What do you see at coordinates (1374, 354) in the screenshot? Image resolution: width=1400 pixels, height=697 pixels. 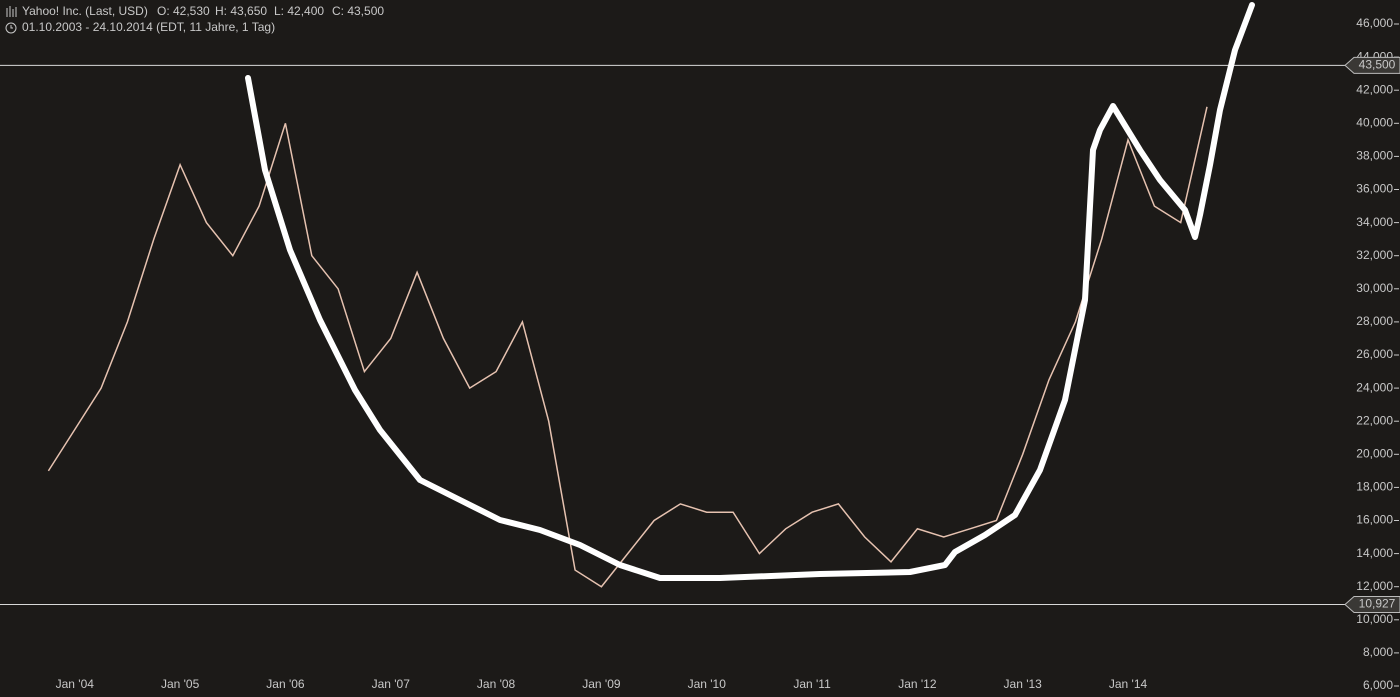 I see `y-tick-label: 26,000` at bounding box center [1374, 354].